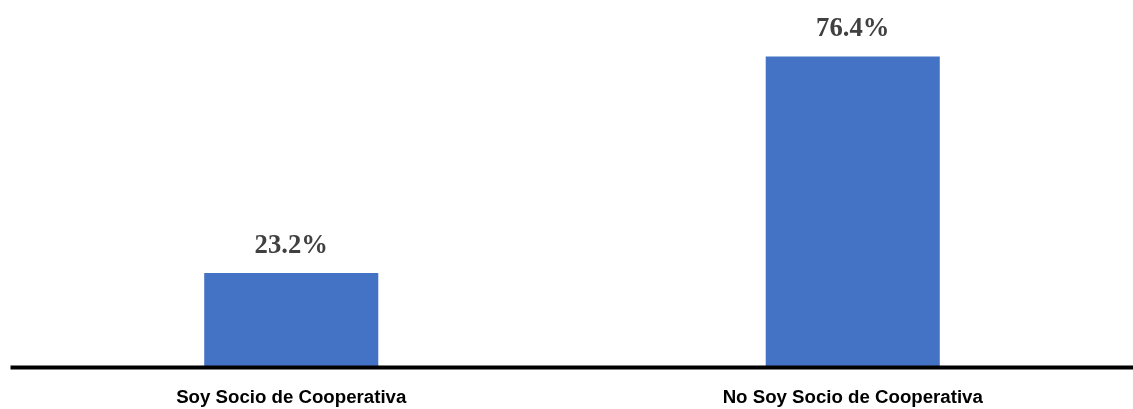 The height and width of the screenshot is (409, 1133). Describe the element at coordinates (853, 396) in the screenshot. I see `x-tick-label: No Soy Socio de Cooperativa` at that location.